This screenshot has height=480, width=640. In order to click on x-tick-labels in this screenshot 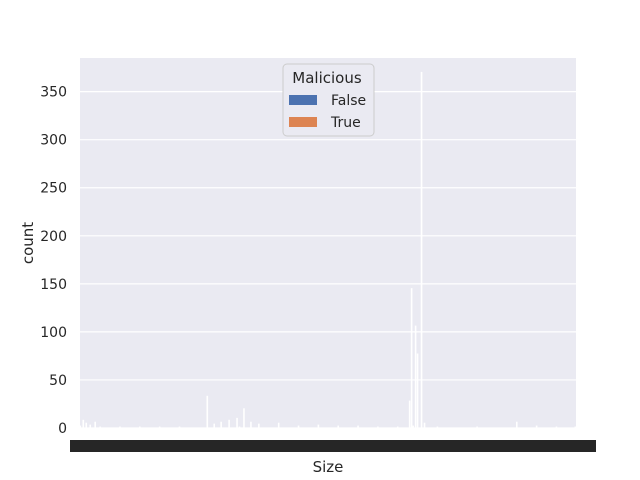, I will do `click(333, 446)`.